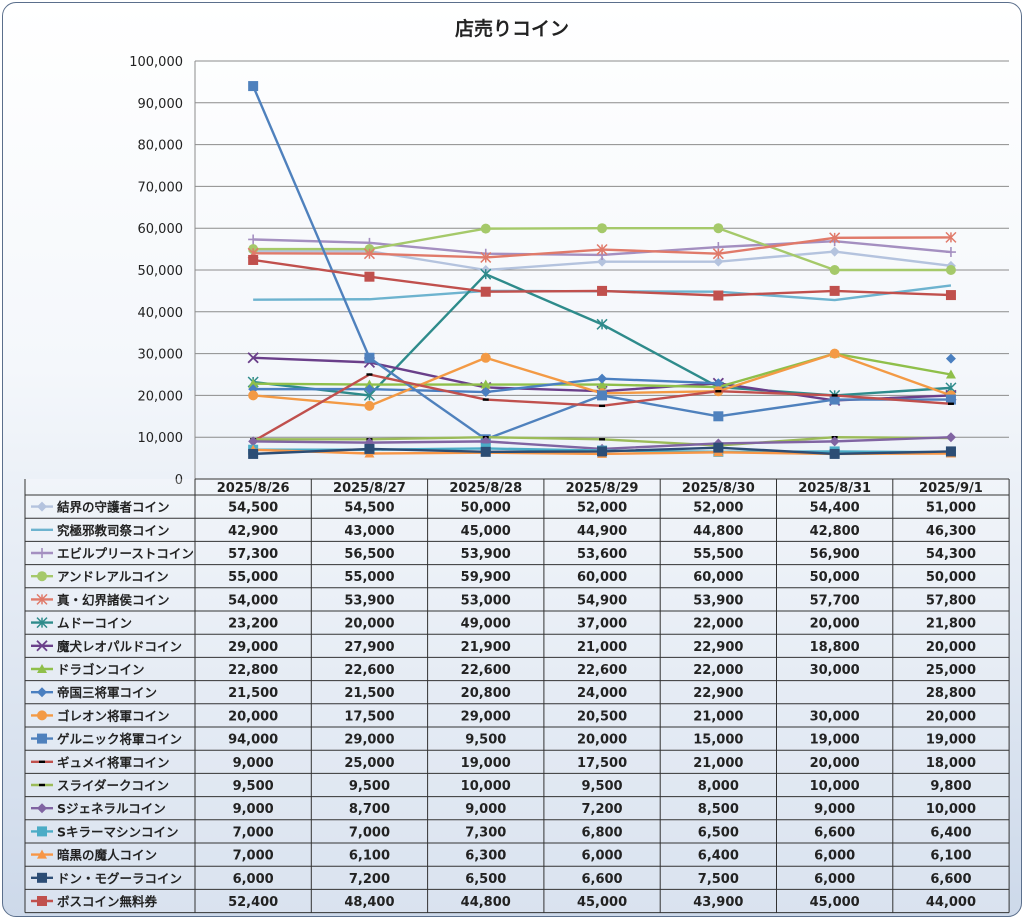  I want to click on data-label: 54,900, so click(602, 600).